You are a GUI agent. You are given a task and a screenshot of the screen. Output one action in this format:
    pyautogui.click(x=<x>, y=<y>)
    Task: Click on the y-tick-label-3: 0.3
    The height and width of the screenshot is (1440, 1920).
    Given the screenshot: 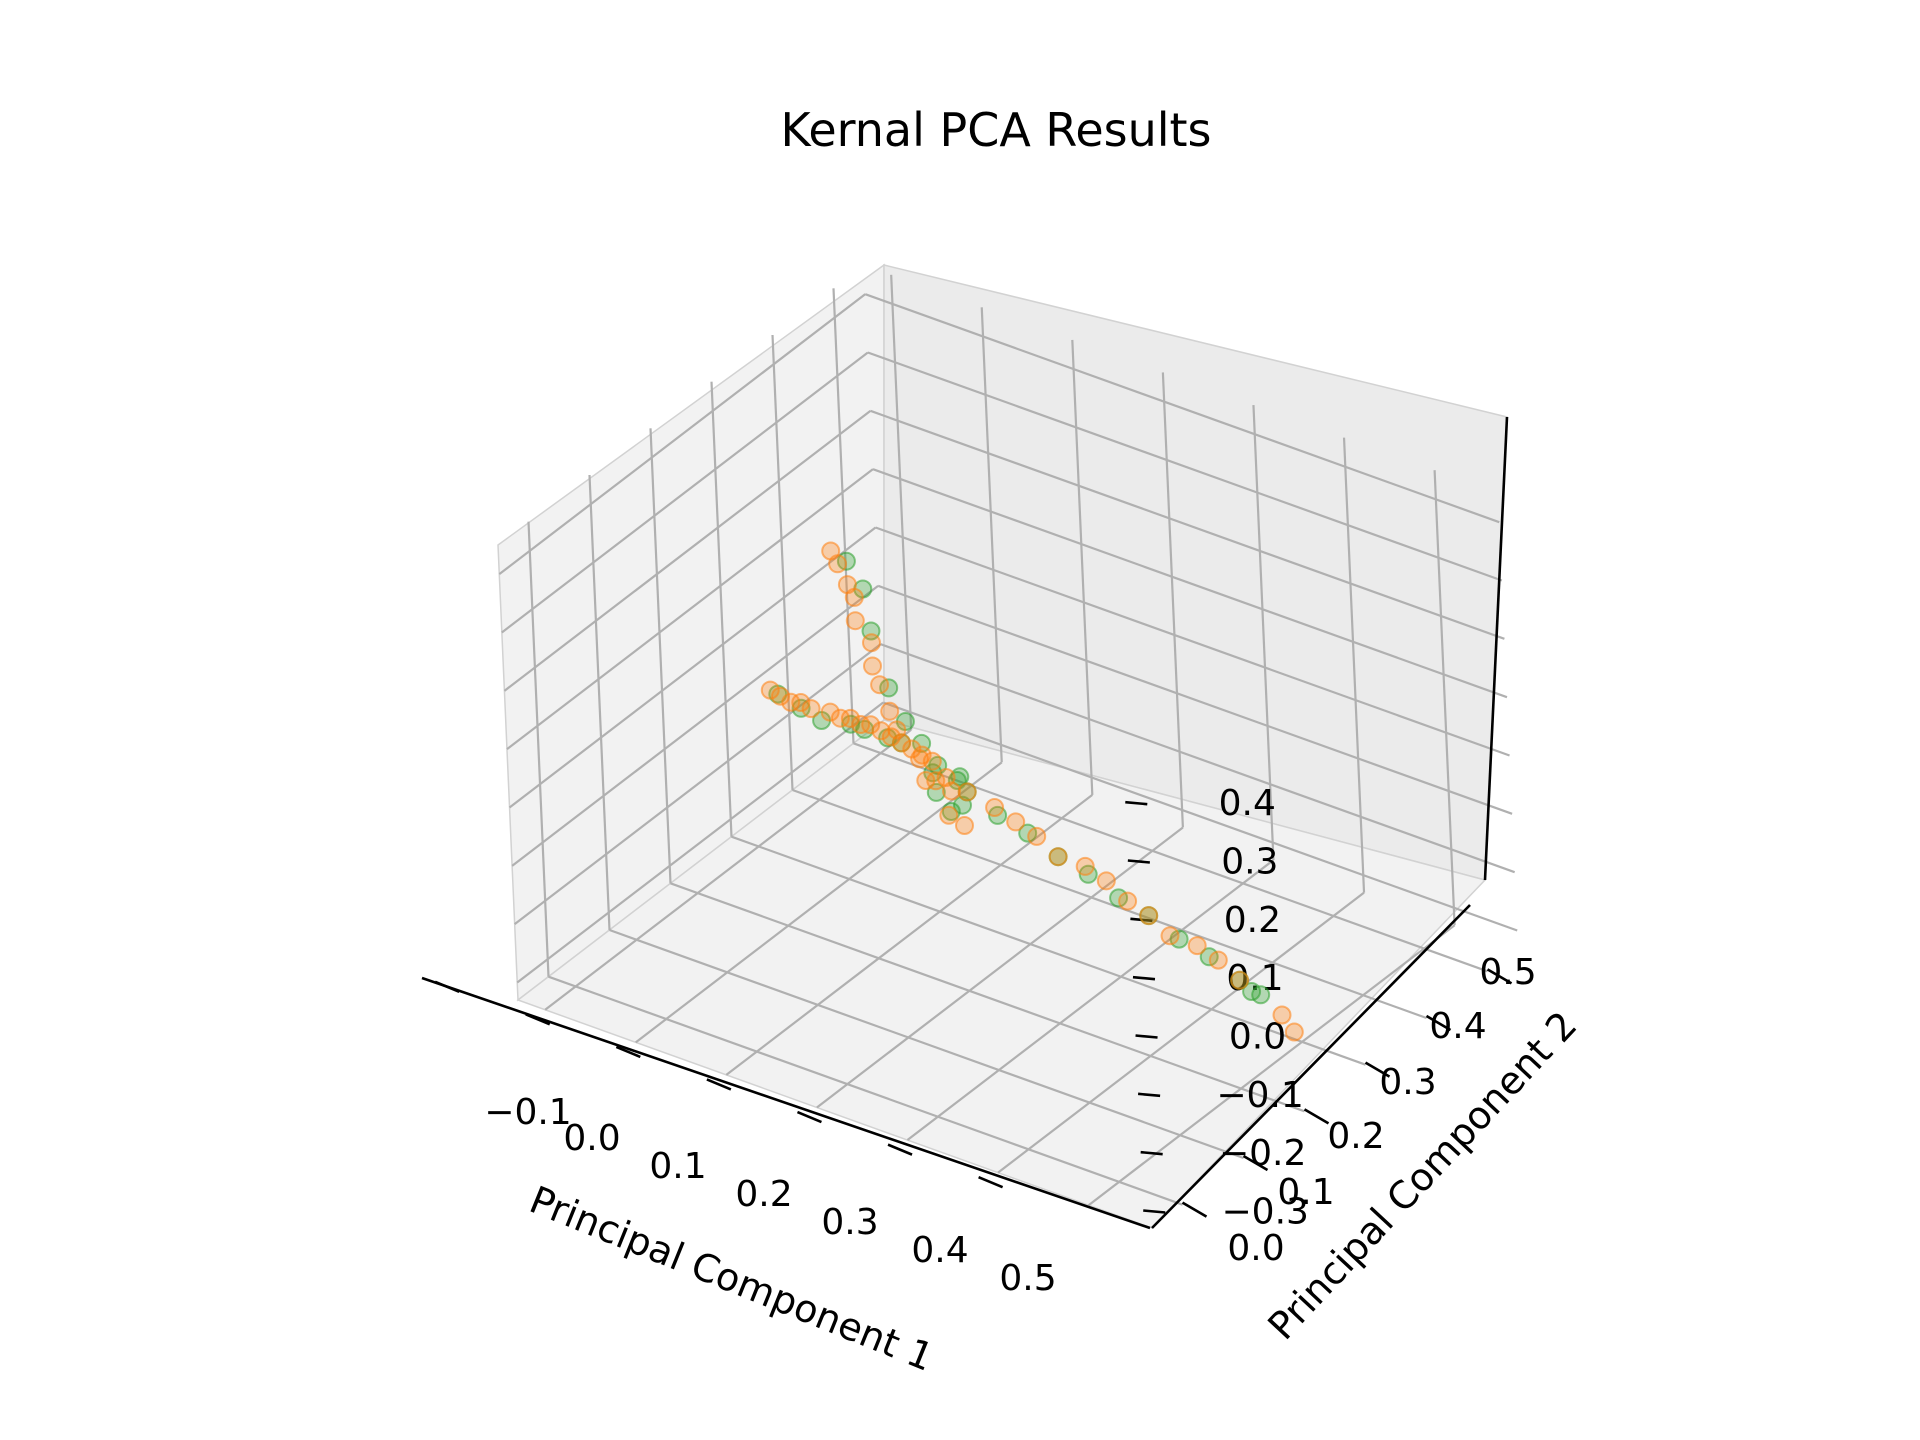 What is the action you would take?
    pyautogui.click(x=1407, y=1082)
    